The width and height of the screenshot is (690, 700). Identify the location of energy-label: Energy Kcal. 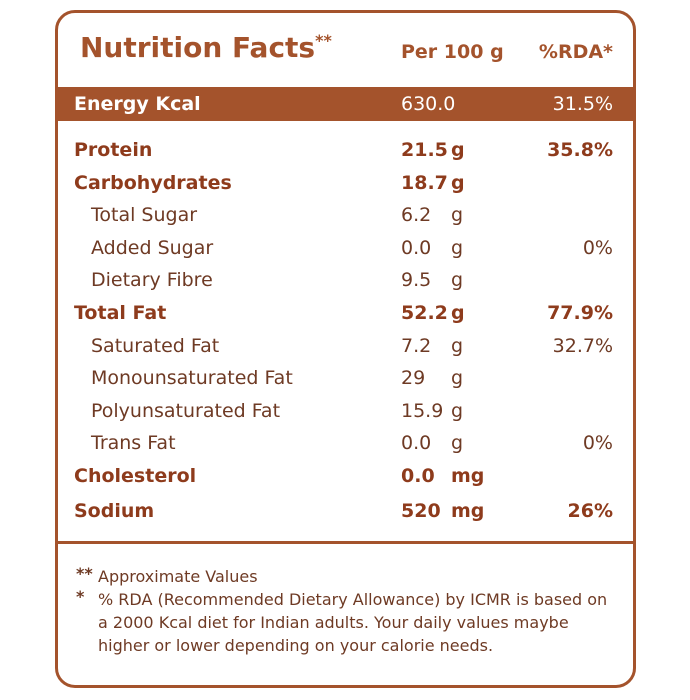
(137, 104).